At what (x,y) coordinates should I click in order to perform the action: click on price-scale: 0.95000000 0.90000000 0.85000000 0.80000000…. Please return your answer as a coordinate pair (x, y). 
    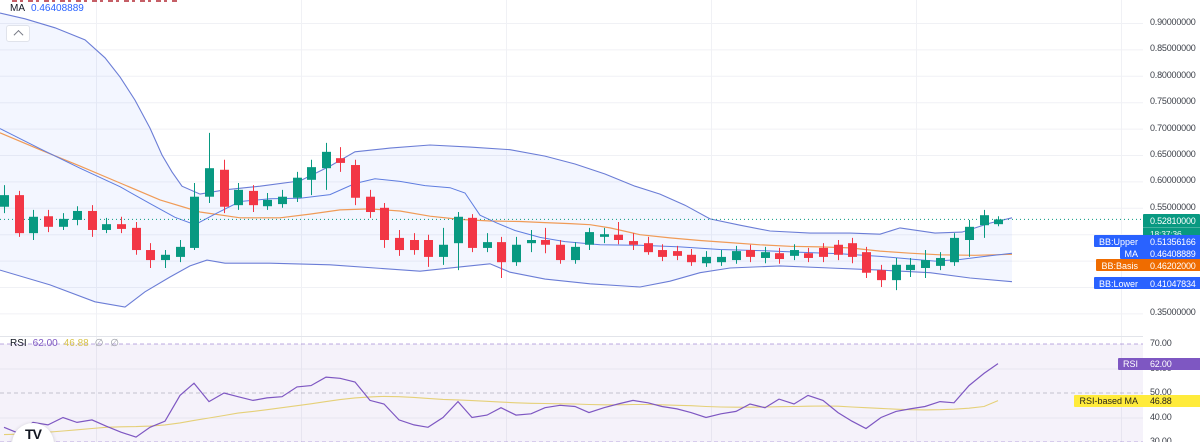
    Looking at the image, I should click on (1137, 221).